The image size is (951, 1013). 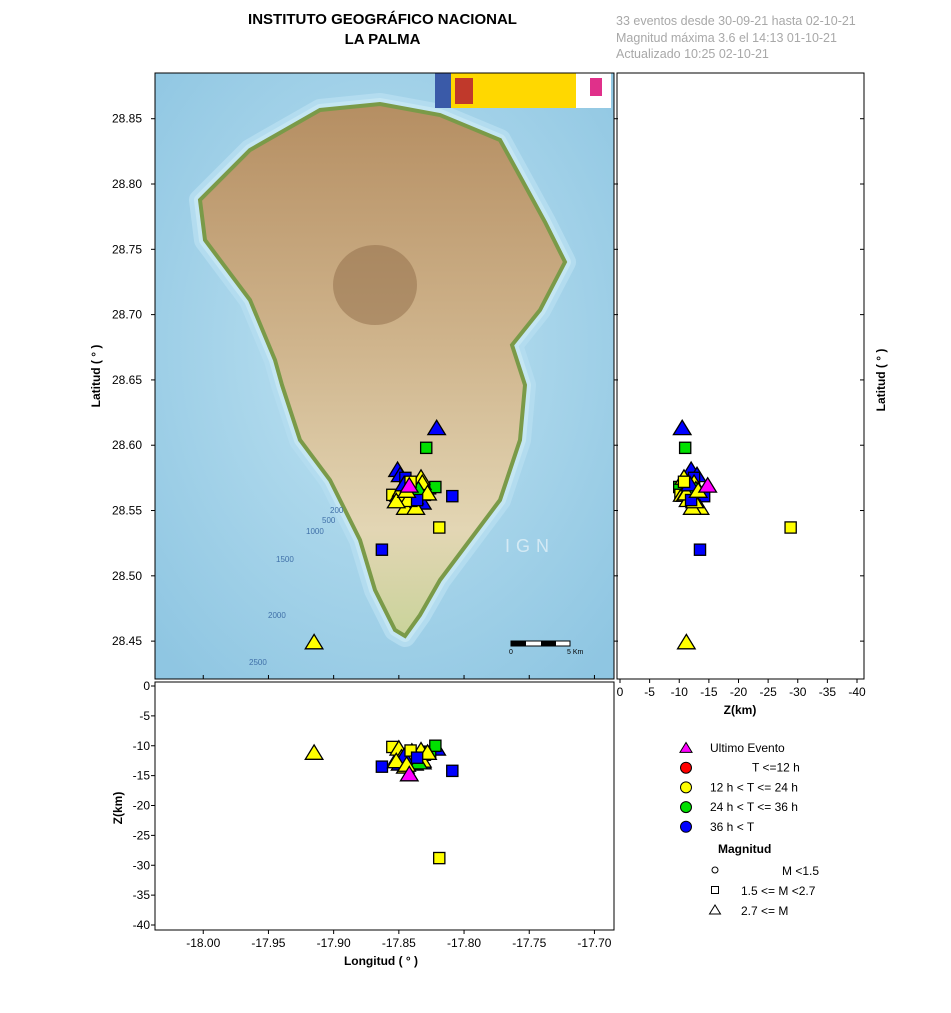 I want to click on lon-depth-xlabel: Longitud ( ° ), so click(x=381, y=961).